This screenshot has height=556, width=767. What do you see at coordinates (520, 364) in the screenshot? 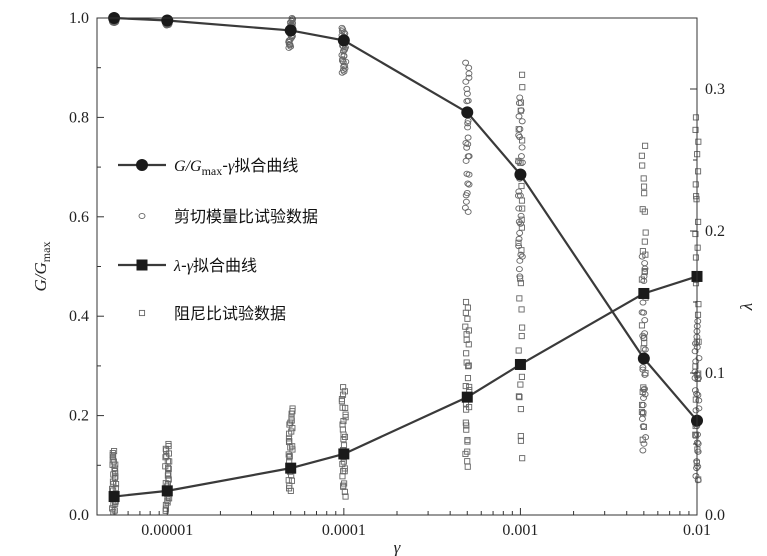
I see `lambda-fit-point` at bounding box center [520, 364].